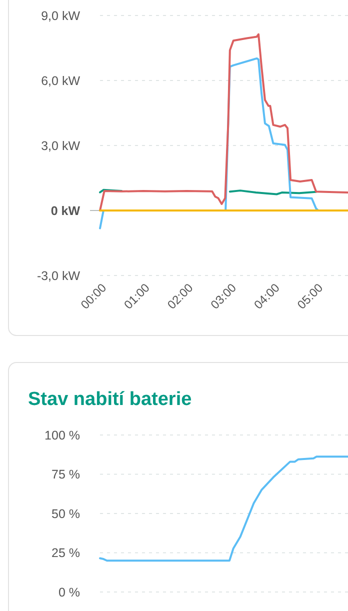 The height and width of the screenshot is (611, 348). What do you see at coordinates (66, 513) in the screenshot?
I see `y-tick-label: 50 %` at bounding box center [66, 513].